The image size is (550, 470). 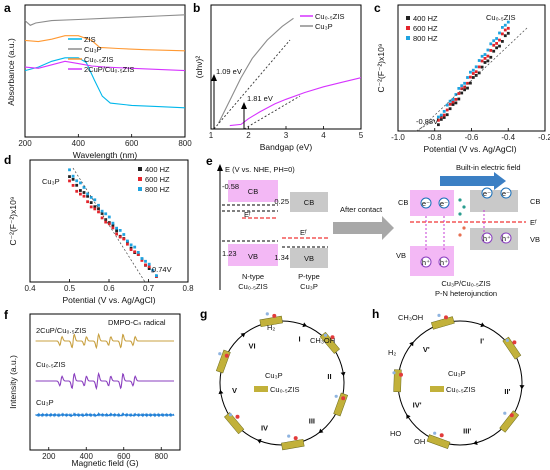 I want to click on panel-f-xlabel: Magnetic field (G), so click(x=104, y=463).